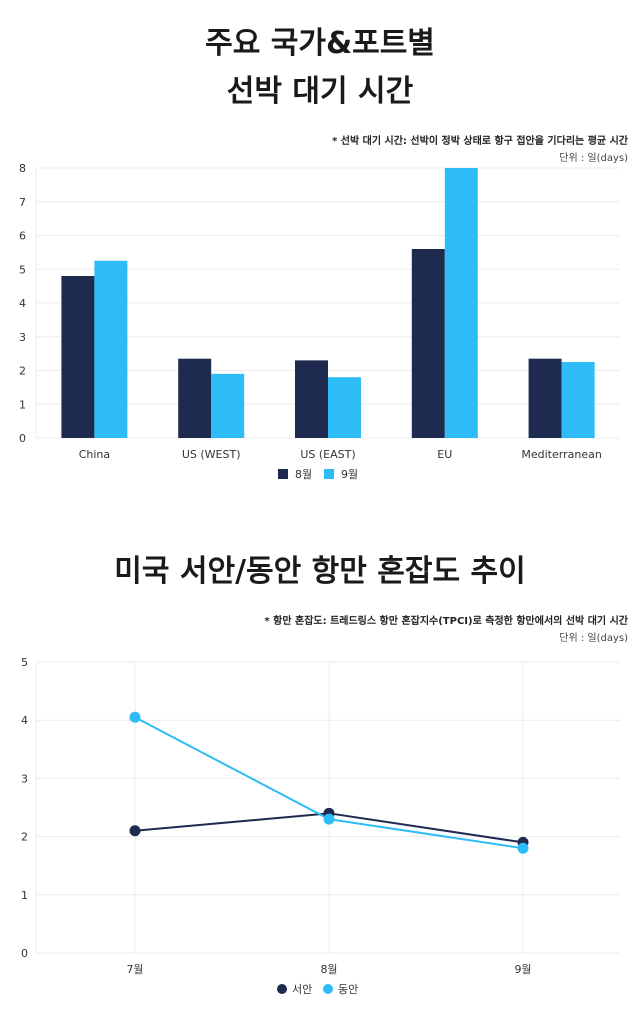 Image resolution: width=640 pixels, height=1018 pixels. Describe the element at coordinates (522, 969) in the screenshot. I see `x-tick-label: 9월` at that location.